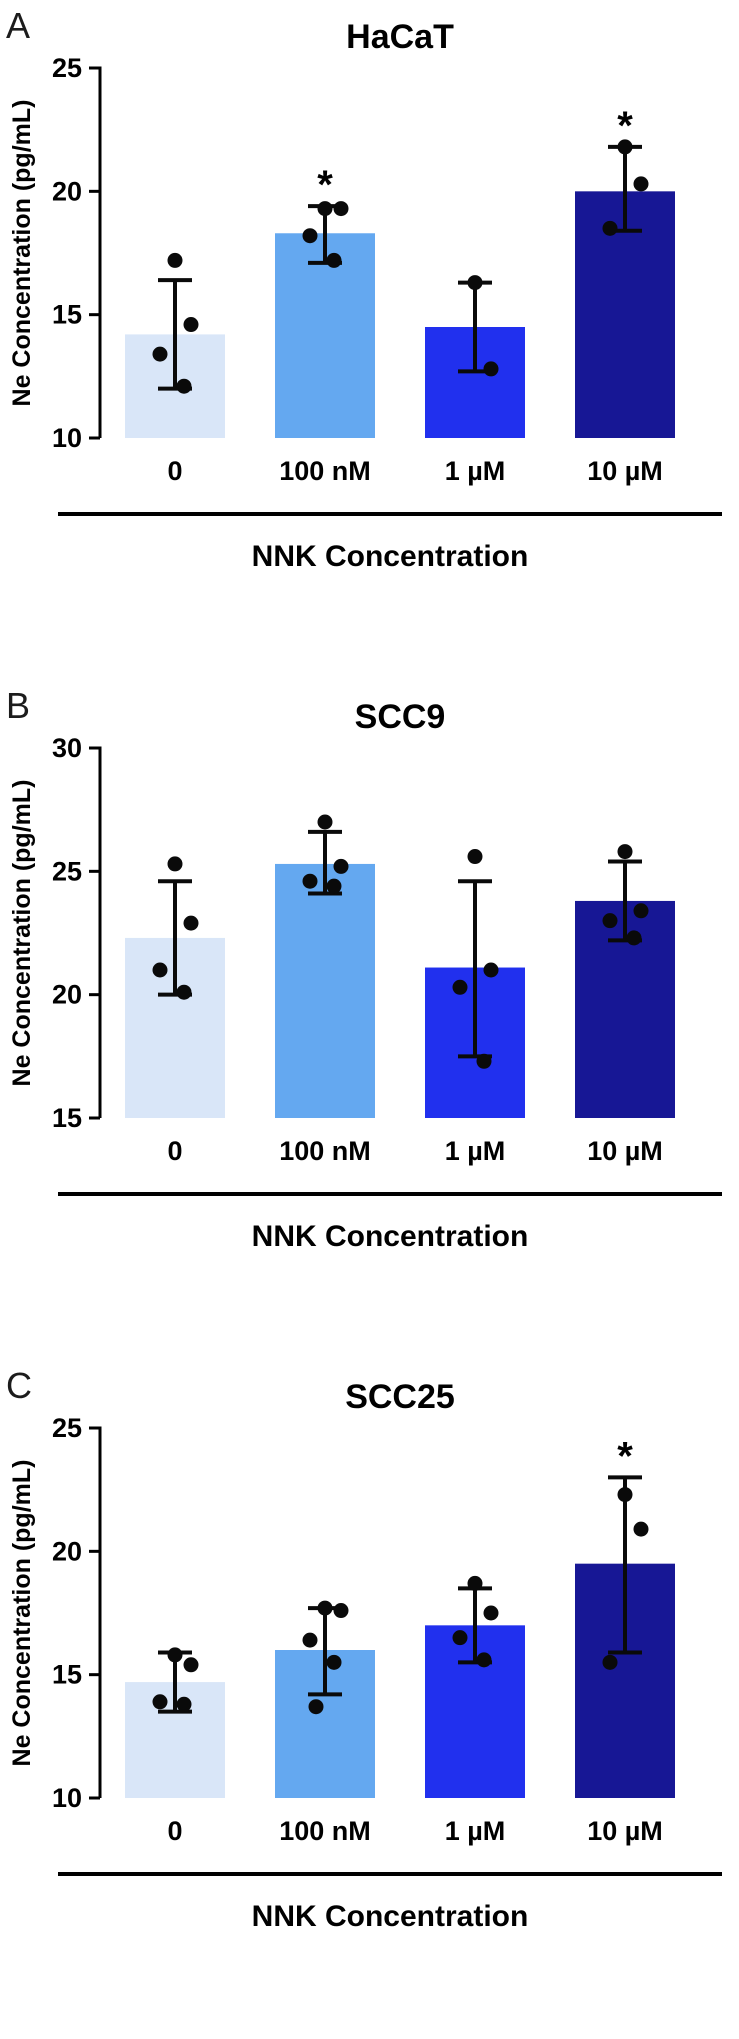 The width and height of the screenshot is (739, 2039). I want to click on chart-title: HaCaT, so click(400, 37).